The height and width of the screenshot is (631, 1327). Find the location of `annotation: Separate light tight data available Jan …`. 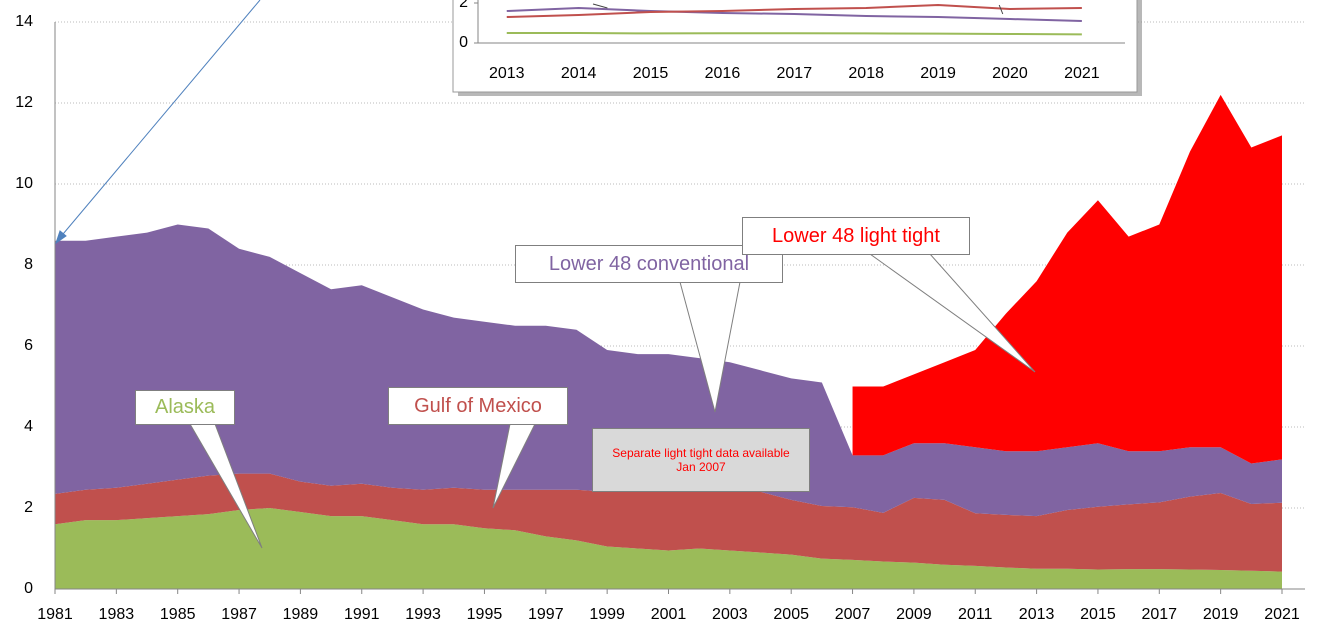

annotation: Separate light tight data available Jan … is located at coordinates (701, 460).